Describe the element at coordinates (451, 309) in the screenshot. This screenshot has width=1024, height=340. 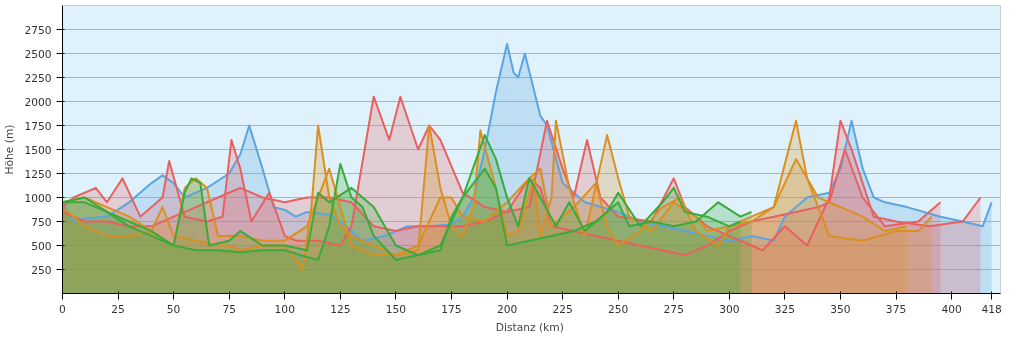
I see `x-tick-label: 175` at that location.